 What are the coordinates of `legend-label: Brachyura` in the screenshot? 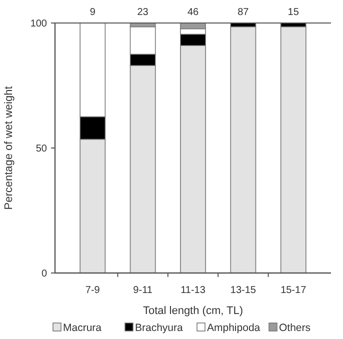 It's located at (159, 328).